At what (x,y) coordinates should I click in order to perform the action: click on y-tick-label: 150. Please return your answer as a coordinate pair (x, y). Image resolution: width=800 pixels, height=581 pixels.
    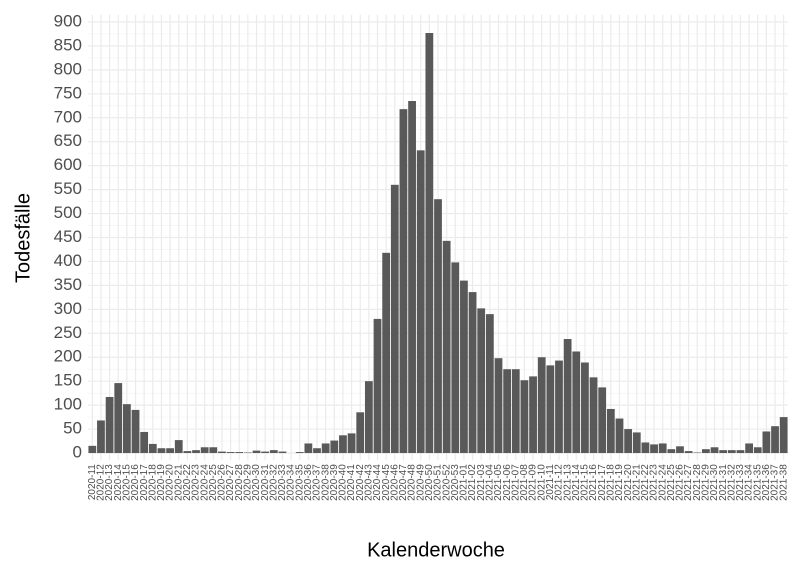
    Looking at the image, I should click on (68, 380).